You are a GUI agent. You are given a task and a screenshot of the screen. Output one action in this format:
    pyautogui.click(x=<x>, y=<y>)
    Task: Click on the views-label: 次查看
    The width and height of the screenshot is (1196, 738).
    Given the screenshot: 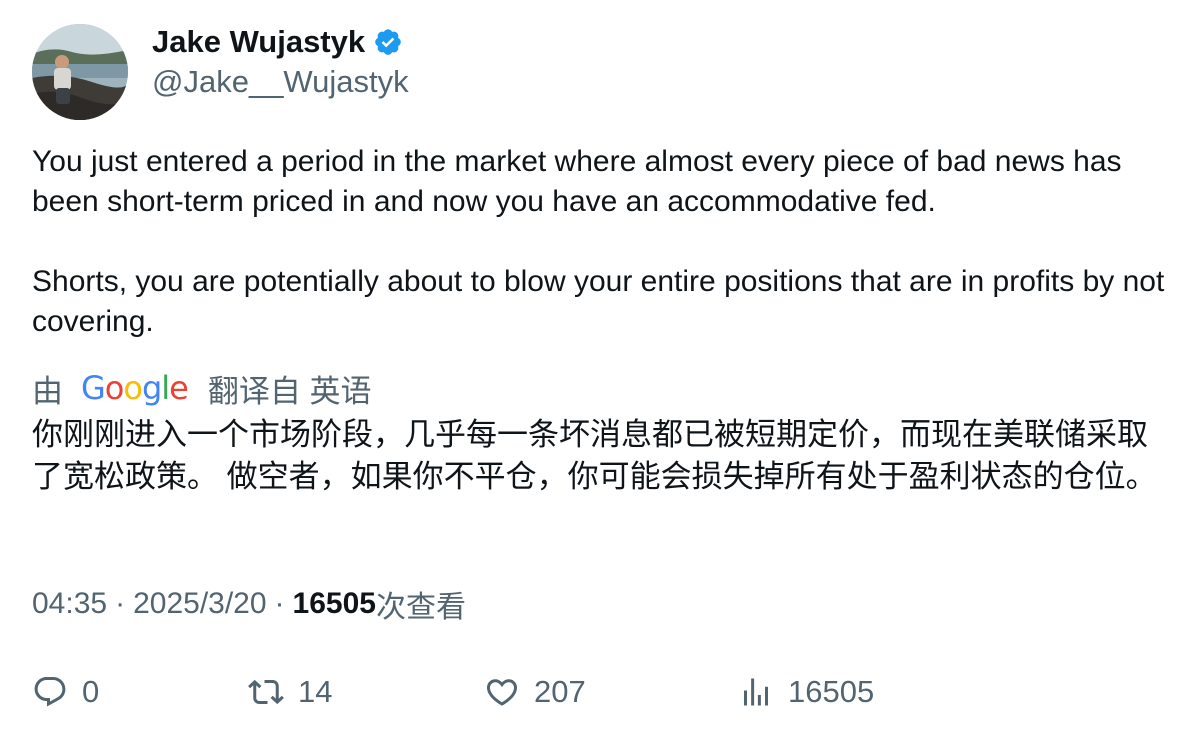 What is the action you would take?
    pyautogui.click(x=420, y=607)
    